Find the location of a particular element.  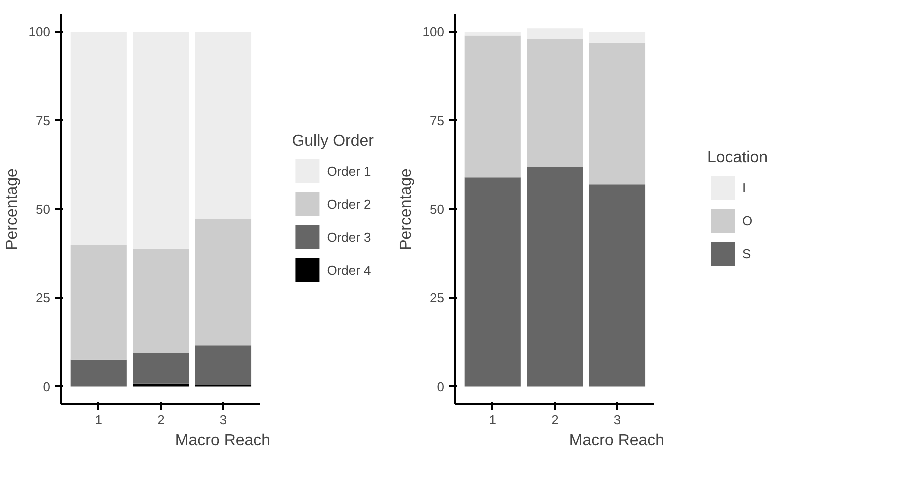

legend-label: S is located at coordinates (747, 253).